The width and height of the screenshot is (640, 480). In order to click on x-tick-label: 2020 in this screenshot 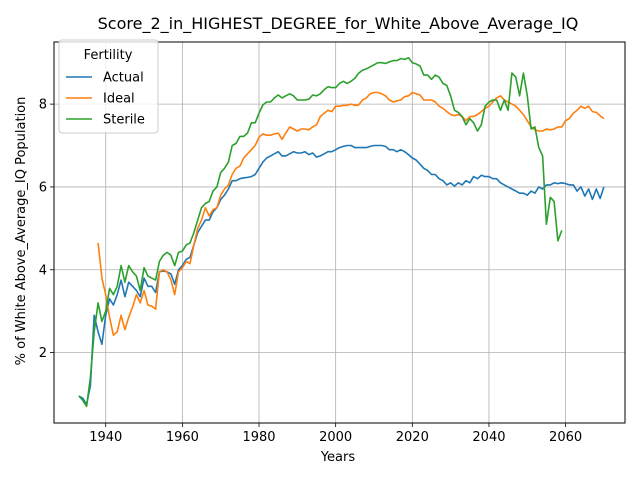, I will do `click(412, 437)`.